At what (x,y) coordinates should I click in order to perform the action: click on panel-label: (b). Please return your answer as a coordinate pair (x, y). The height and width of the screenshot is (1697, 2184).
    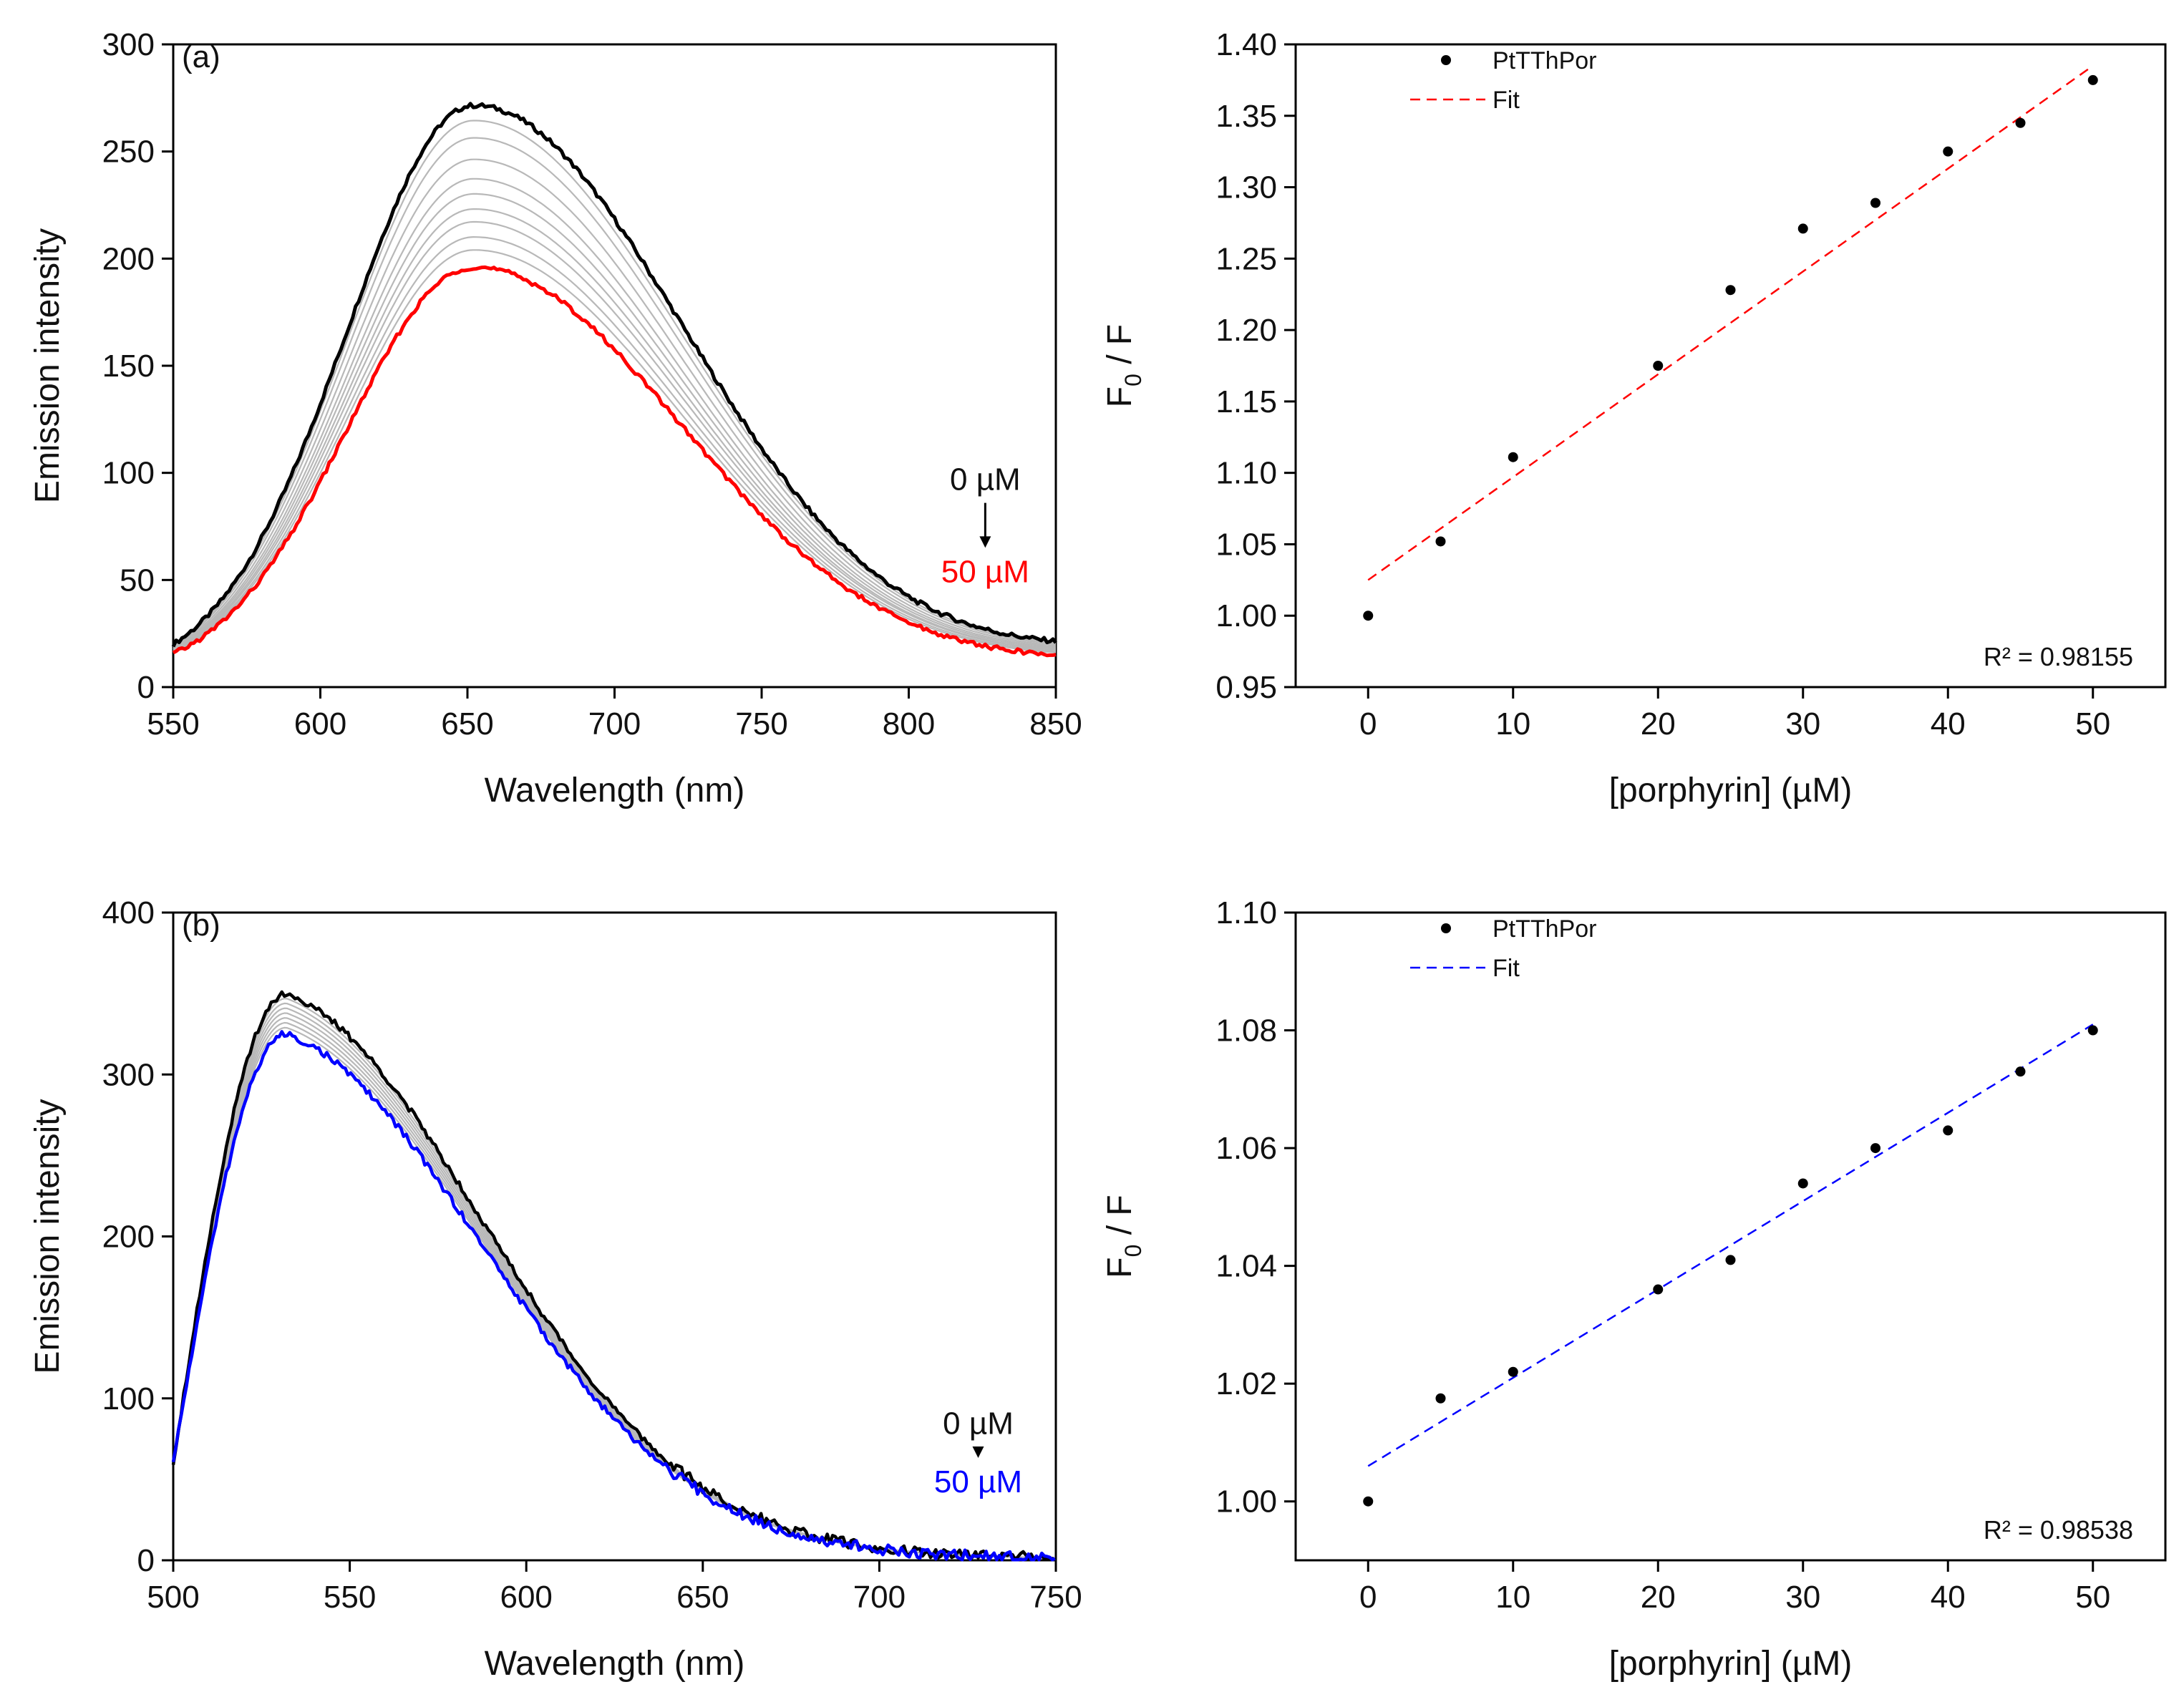
    Looking at the image, I should click on (201, 925).